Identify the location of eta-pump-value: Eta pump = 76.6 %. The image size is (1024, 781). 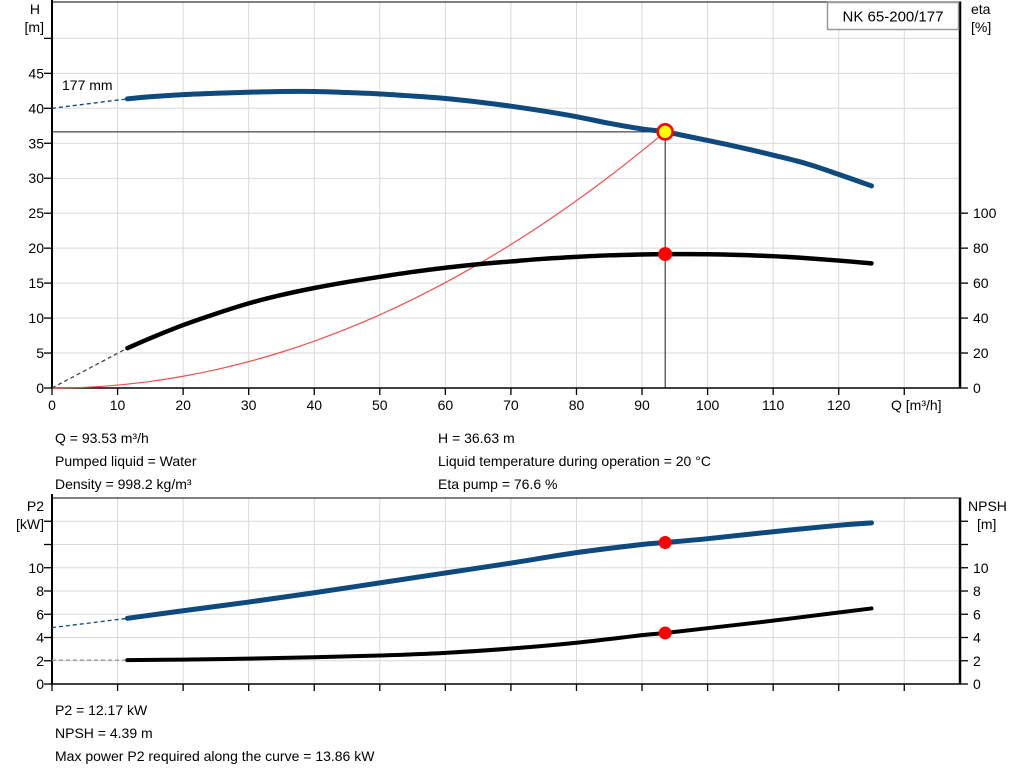
(498, 484).